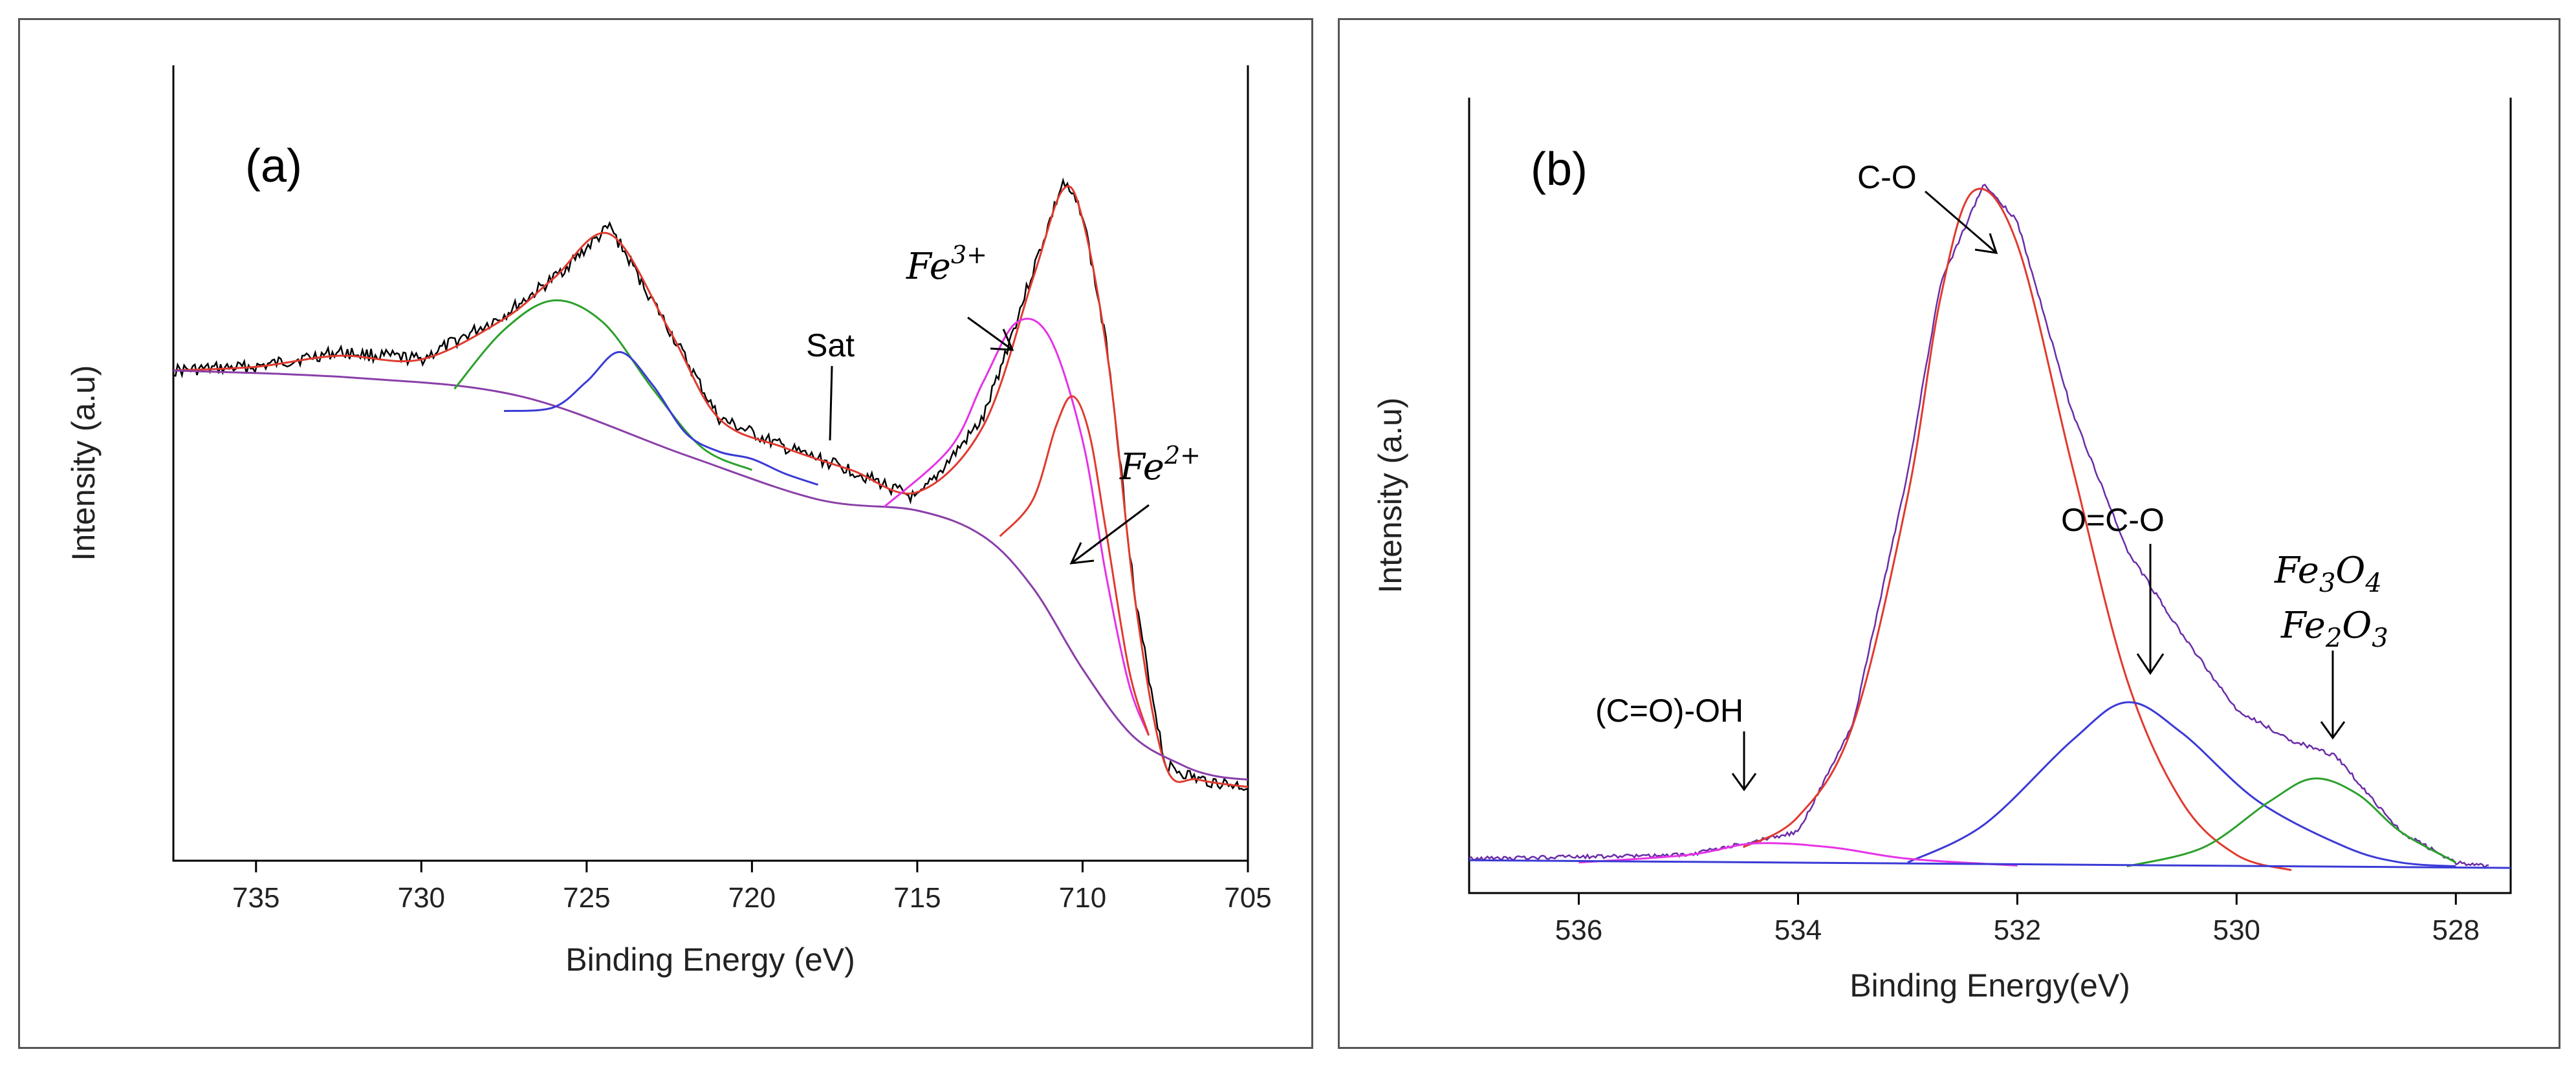 The height and width of the screenshot is (1067, 2576). Describe the element at coordinates (928, 267) in the screenshot. I see `annotation-fe3-base: Fe` at that location.